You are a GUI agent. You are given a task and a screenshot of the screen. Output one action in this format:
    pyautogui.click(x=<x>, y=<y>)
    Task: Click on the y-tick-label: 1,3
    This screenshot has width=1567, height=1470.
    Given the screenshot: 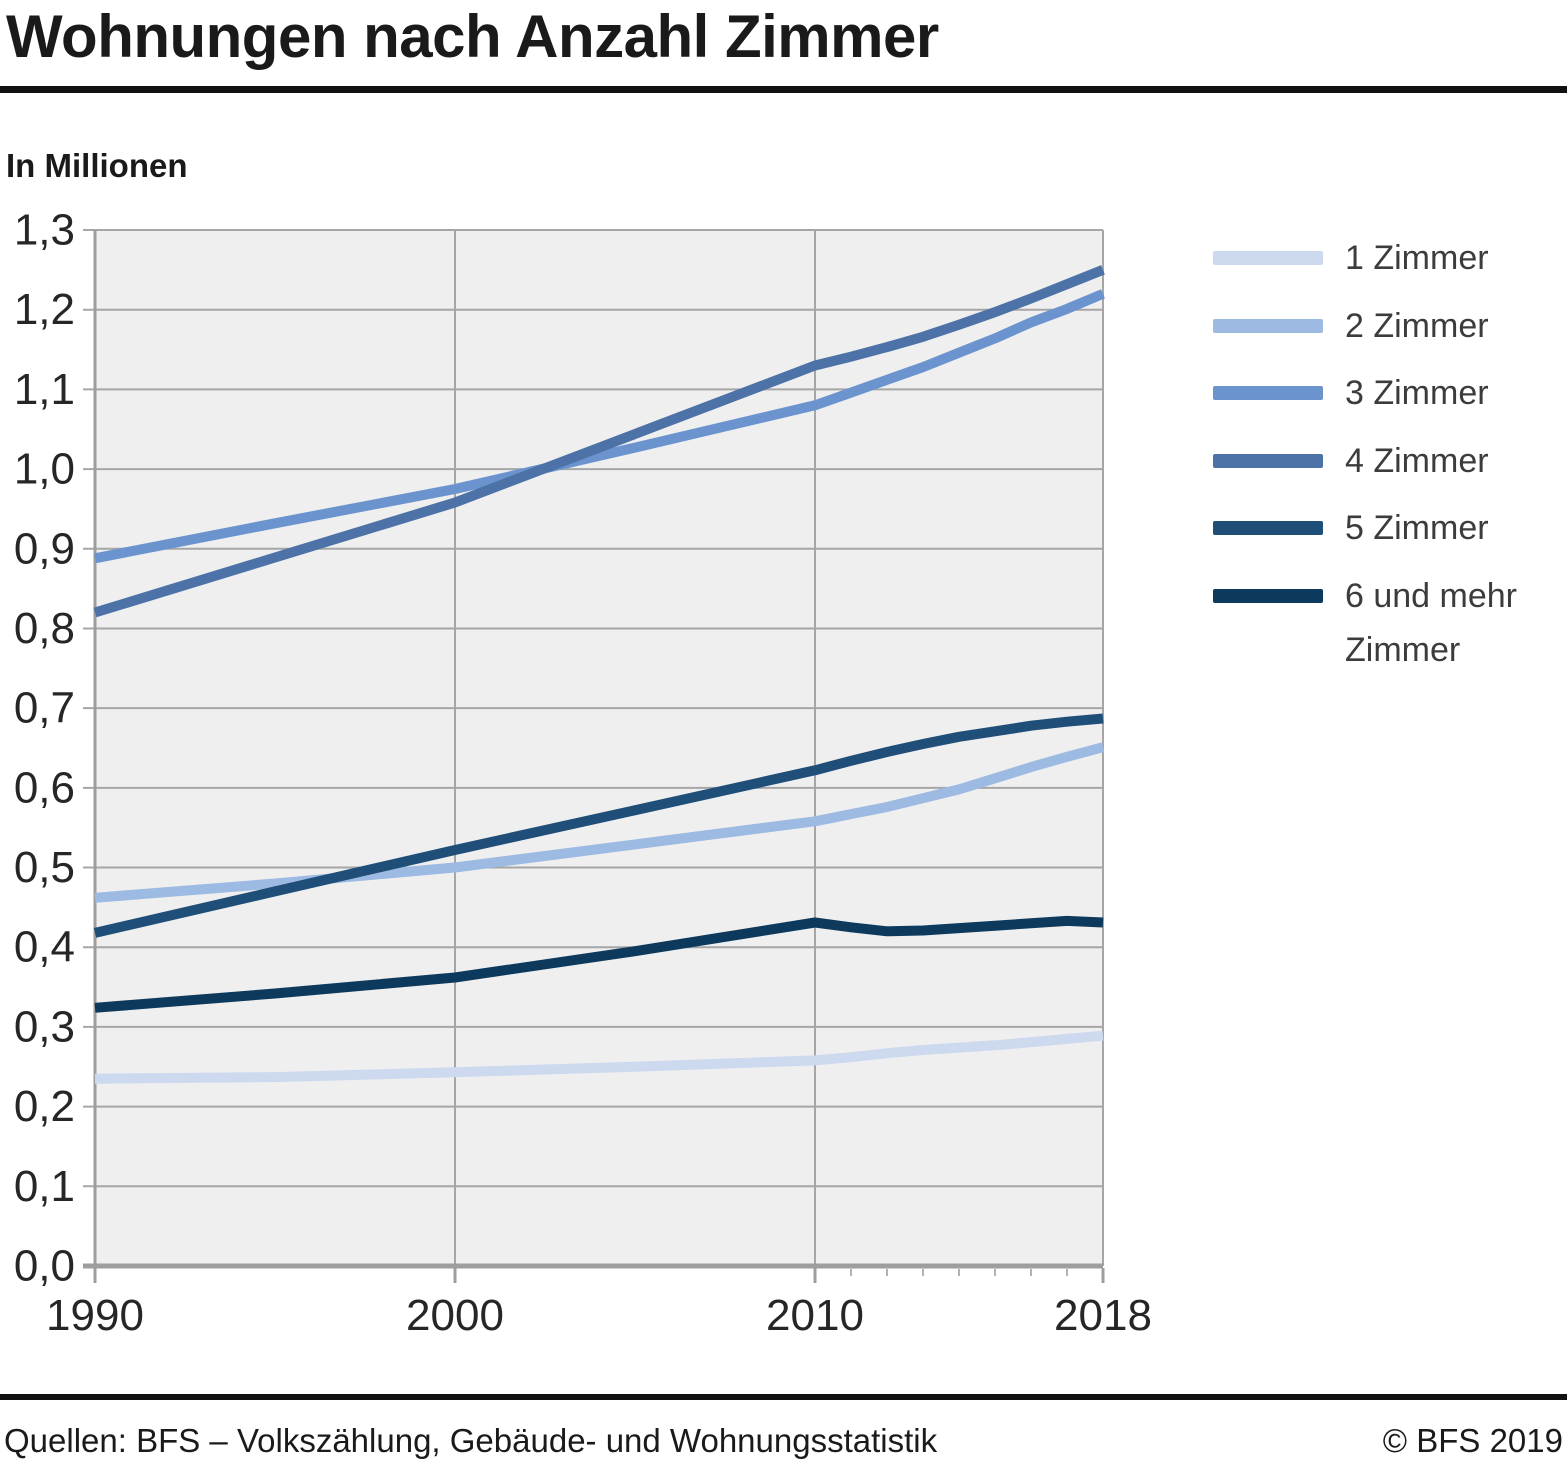 What is the action you would take?
    pyautogui.click(x=44, y=230)
    